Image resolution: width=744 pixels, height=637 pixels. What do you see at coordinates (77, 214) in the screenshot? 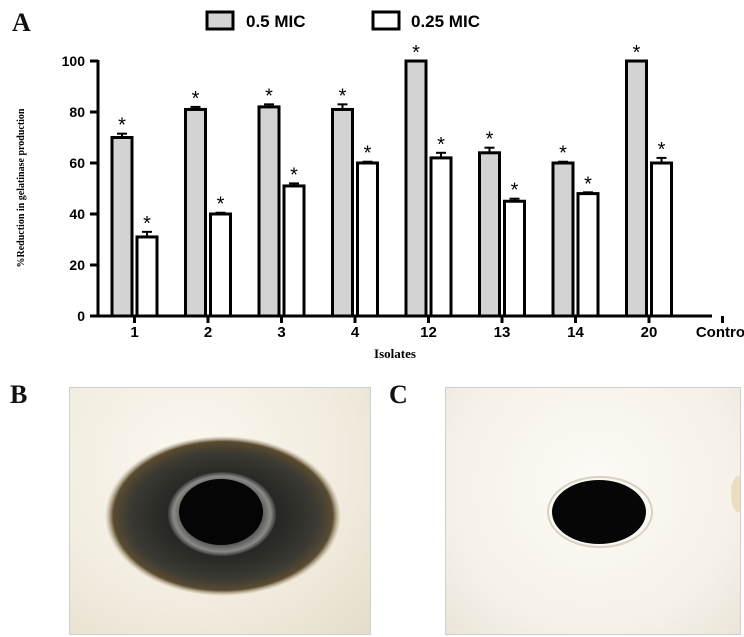
I see `y-tick-label: 40` at bounding box center [77, 214].